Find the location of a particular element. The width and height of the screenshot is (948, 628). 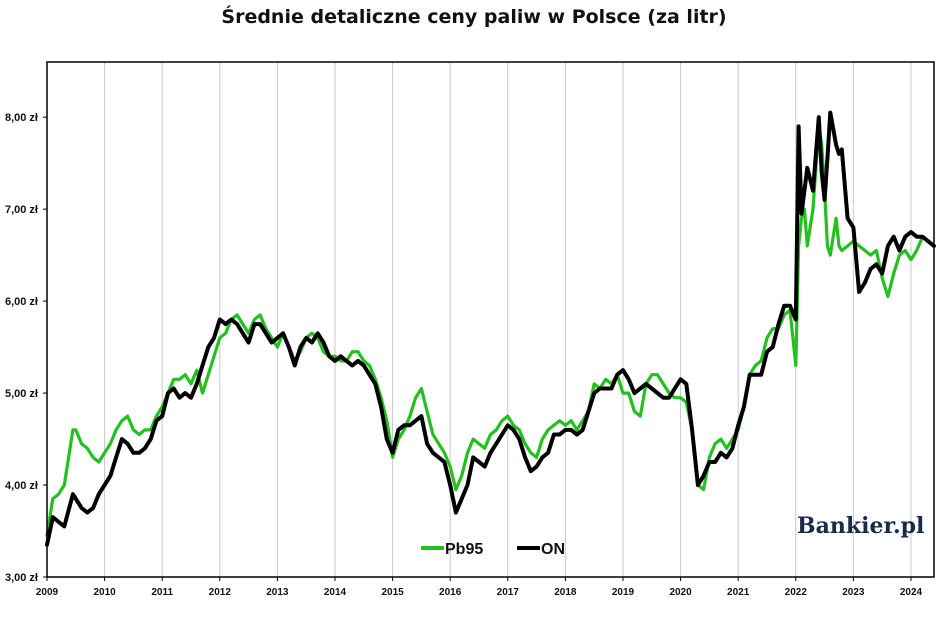

legend-label-pb95: Pb95 is located at coordinates (464, 549).